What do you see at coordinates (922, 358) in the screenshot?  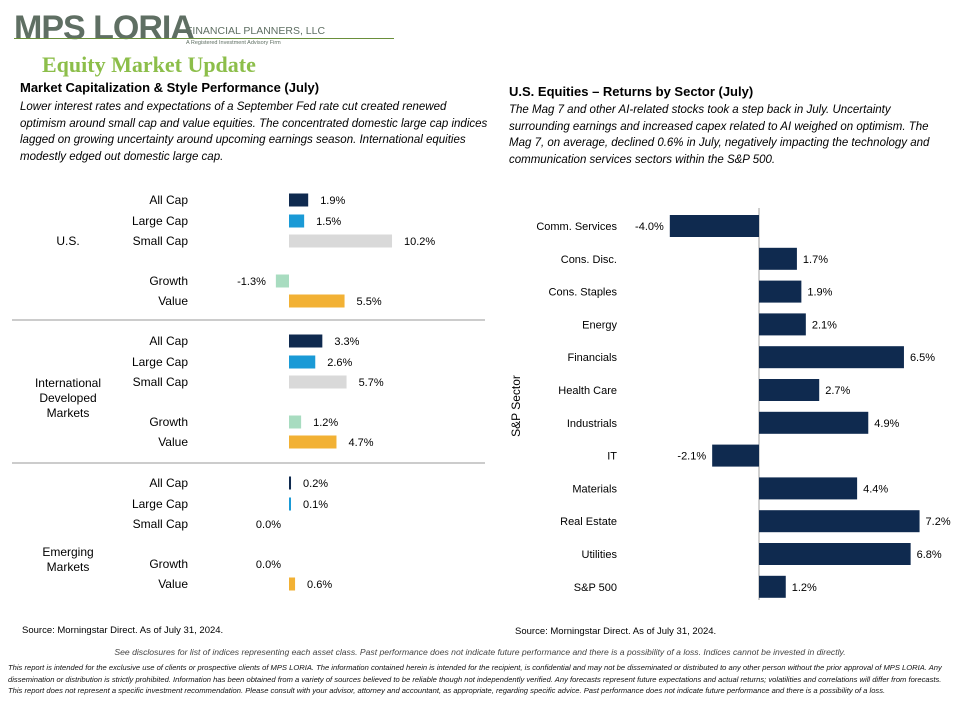 I see `bar-value-label: 6.5%` at bounding box center [922, 358].